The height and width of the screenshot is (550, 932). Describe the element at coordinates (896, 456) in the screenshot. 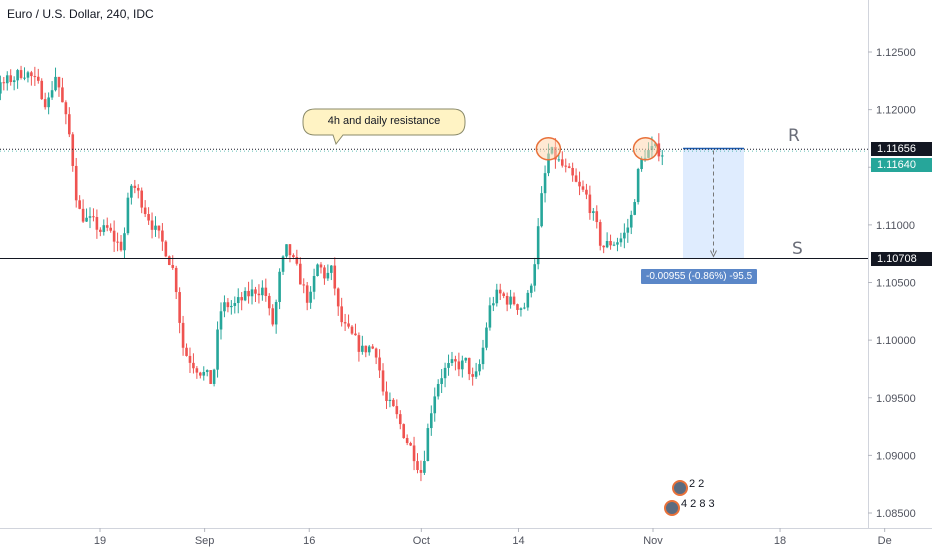

I see `y-tick-label: 1.09000` at that location.